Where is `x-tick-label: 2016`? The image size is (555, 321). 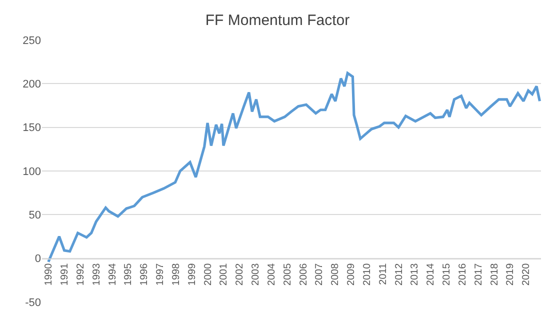 x-tick-label: 2016 is located at coordinates (462, 274).